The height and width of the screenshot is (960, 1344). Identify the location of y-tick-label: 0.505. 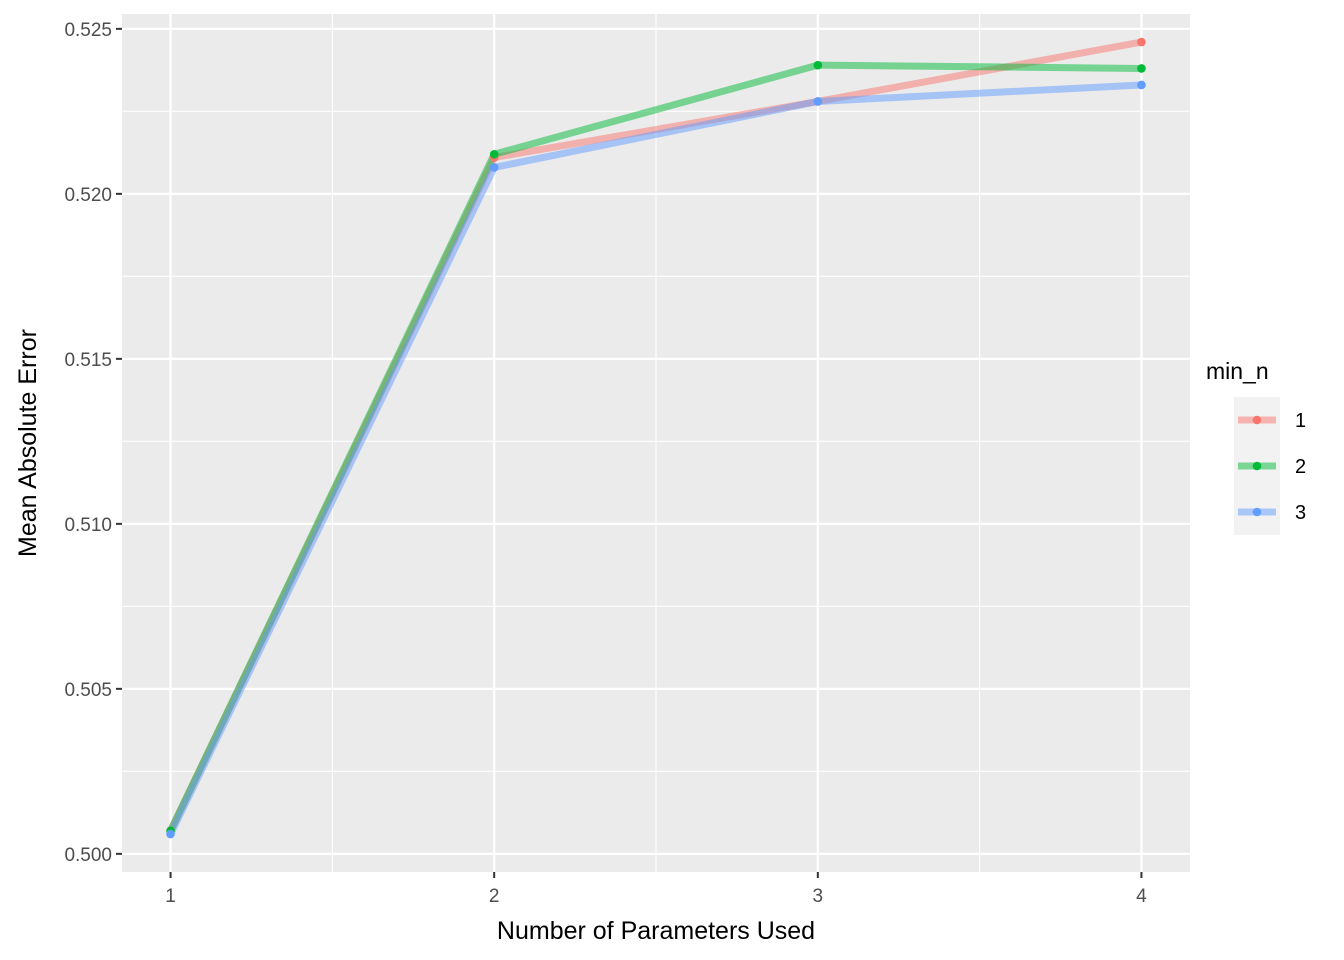
(88, 690).